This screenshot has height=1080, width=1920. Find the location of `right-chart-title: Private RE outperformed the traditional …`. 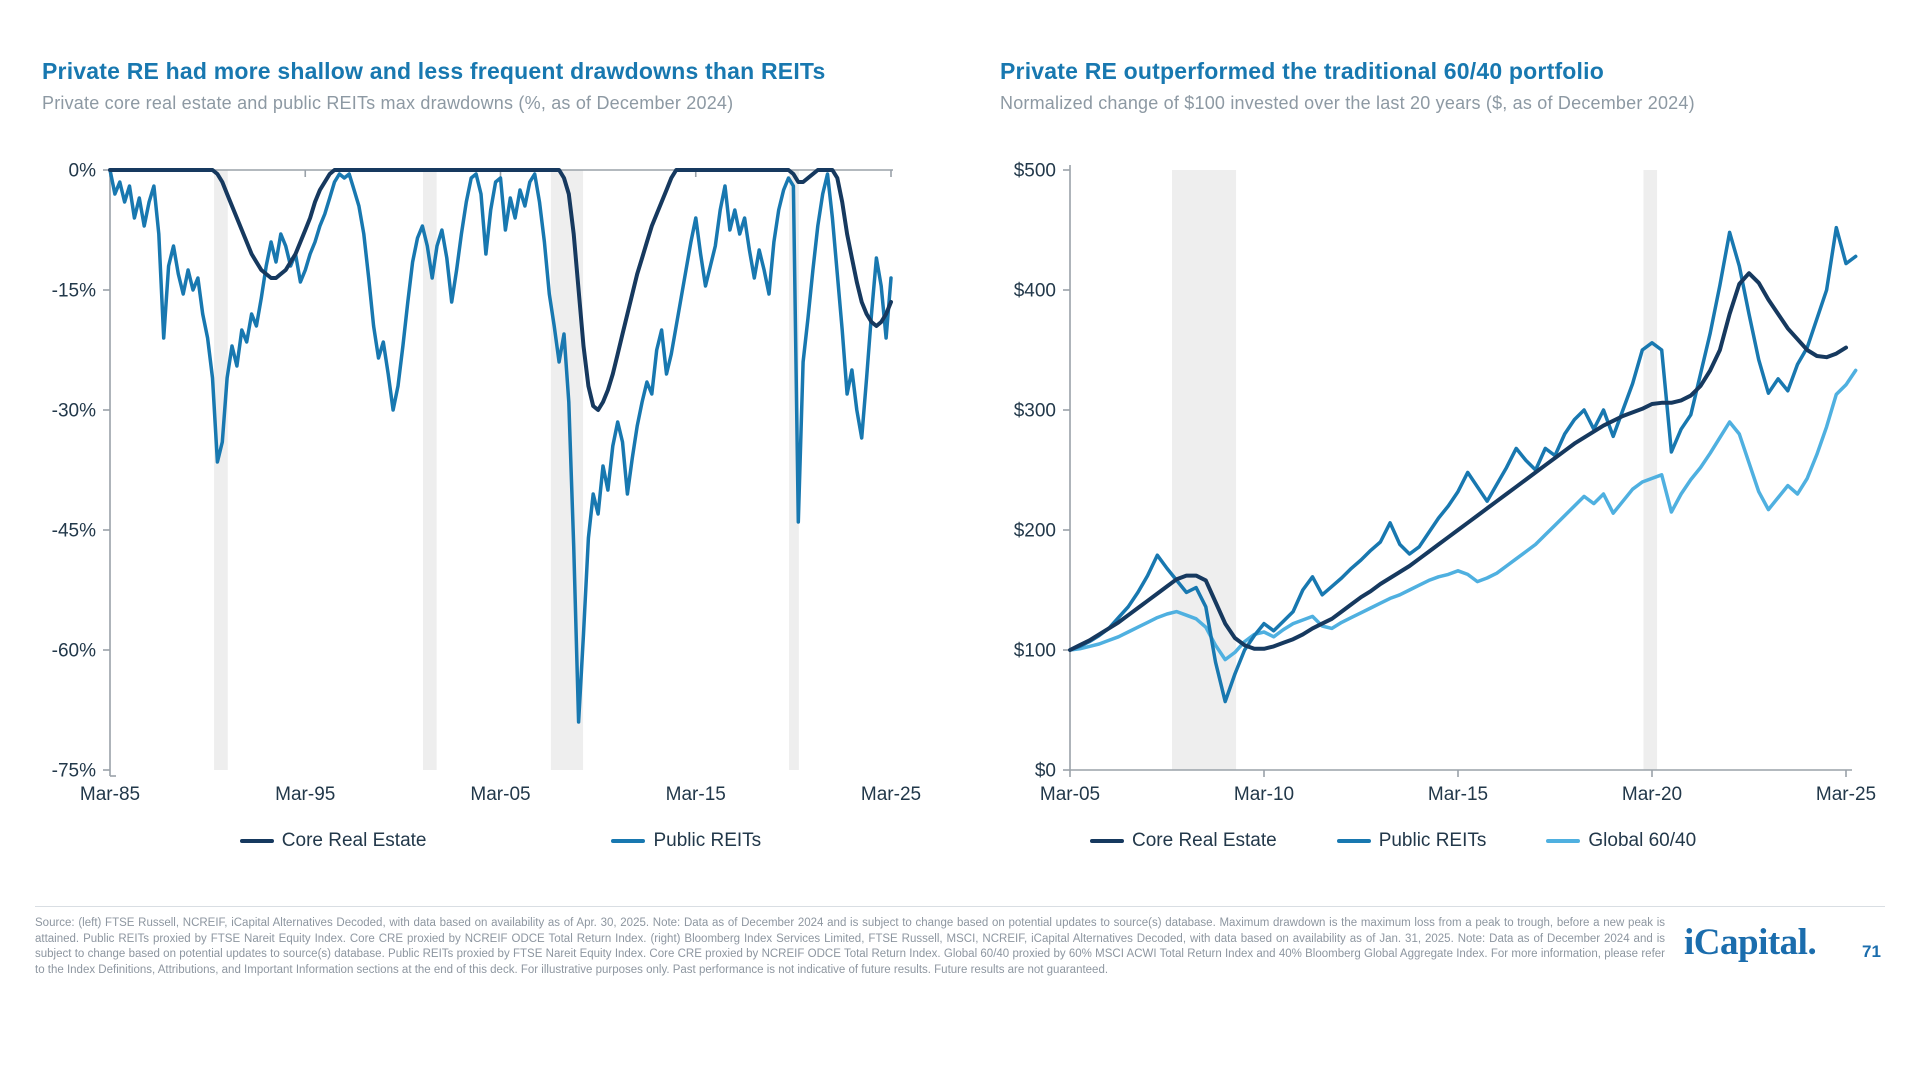

right-chart-title: Private RE outperformed the traditional … is located at coordinates (1302, 71).